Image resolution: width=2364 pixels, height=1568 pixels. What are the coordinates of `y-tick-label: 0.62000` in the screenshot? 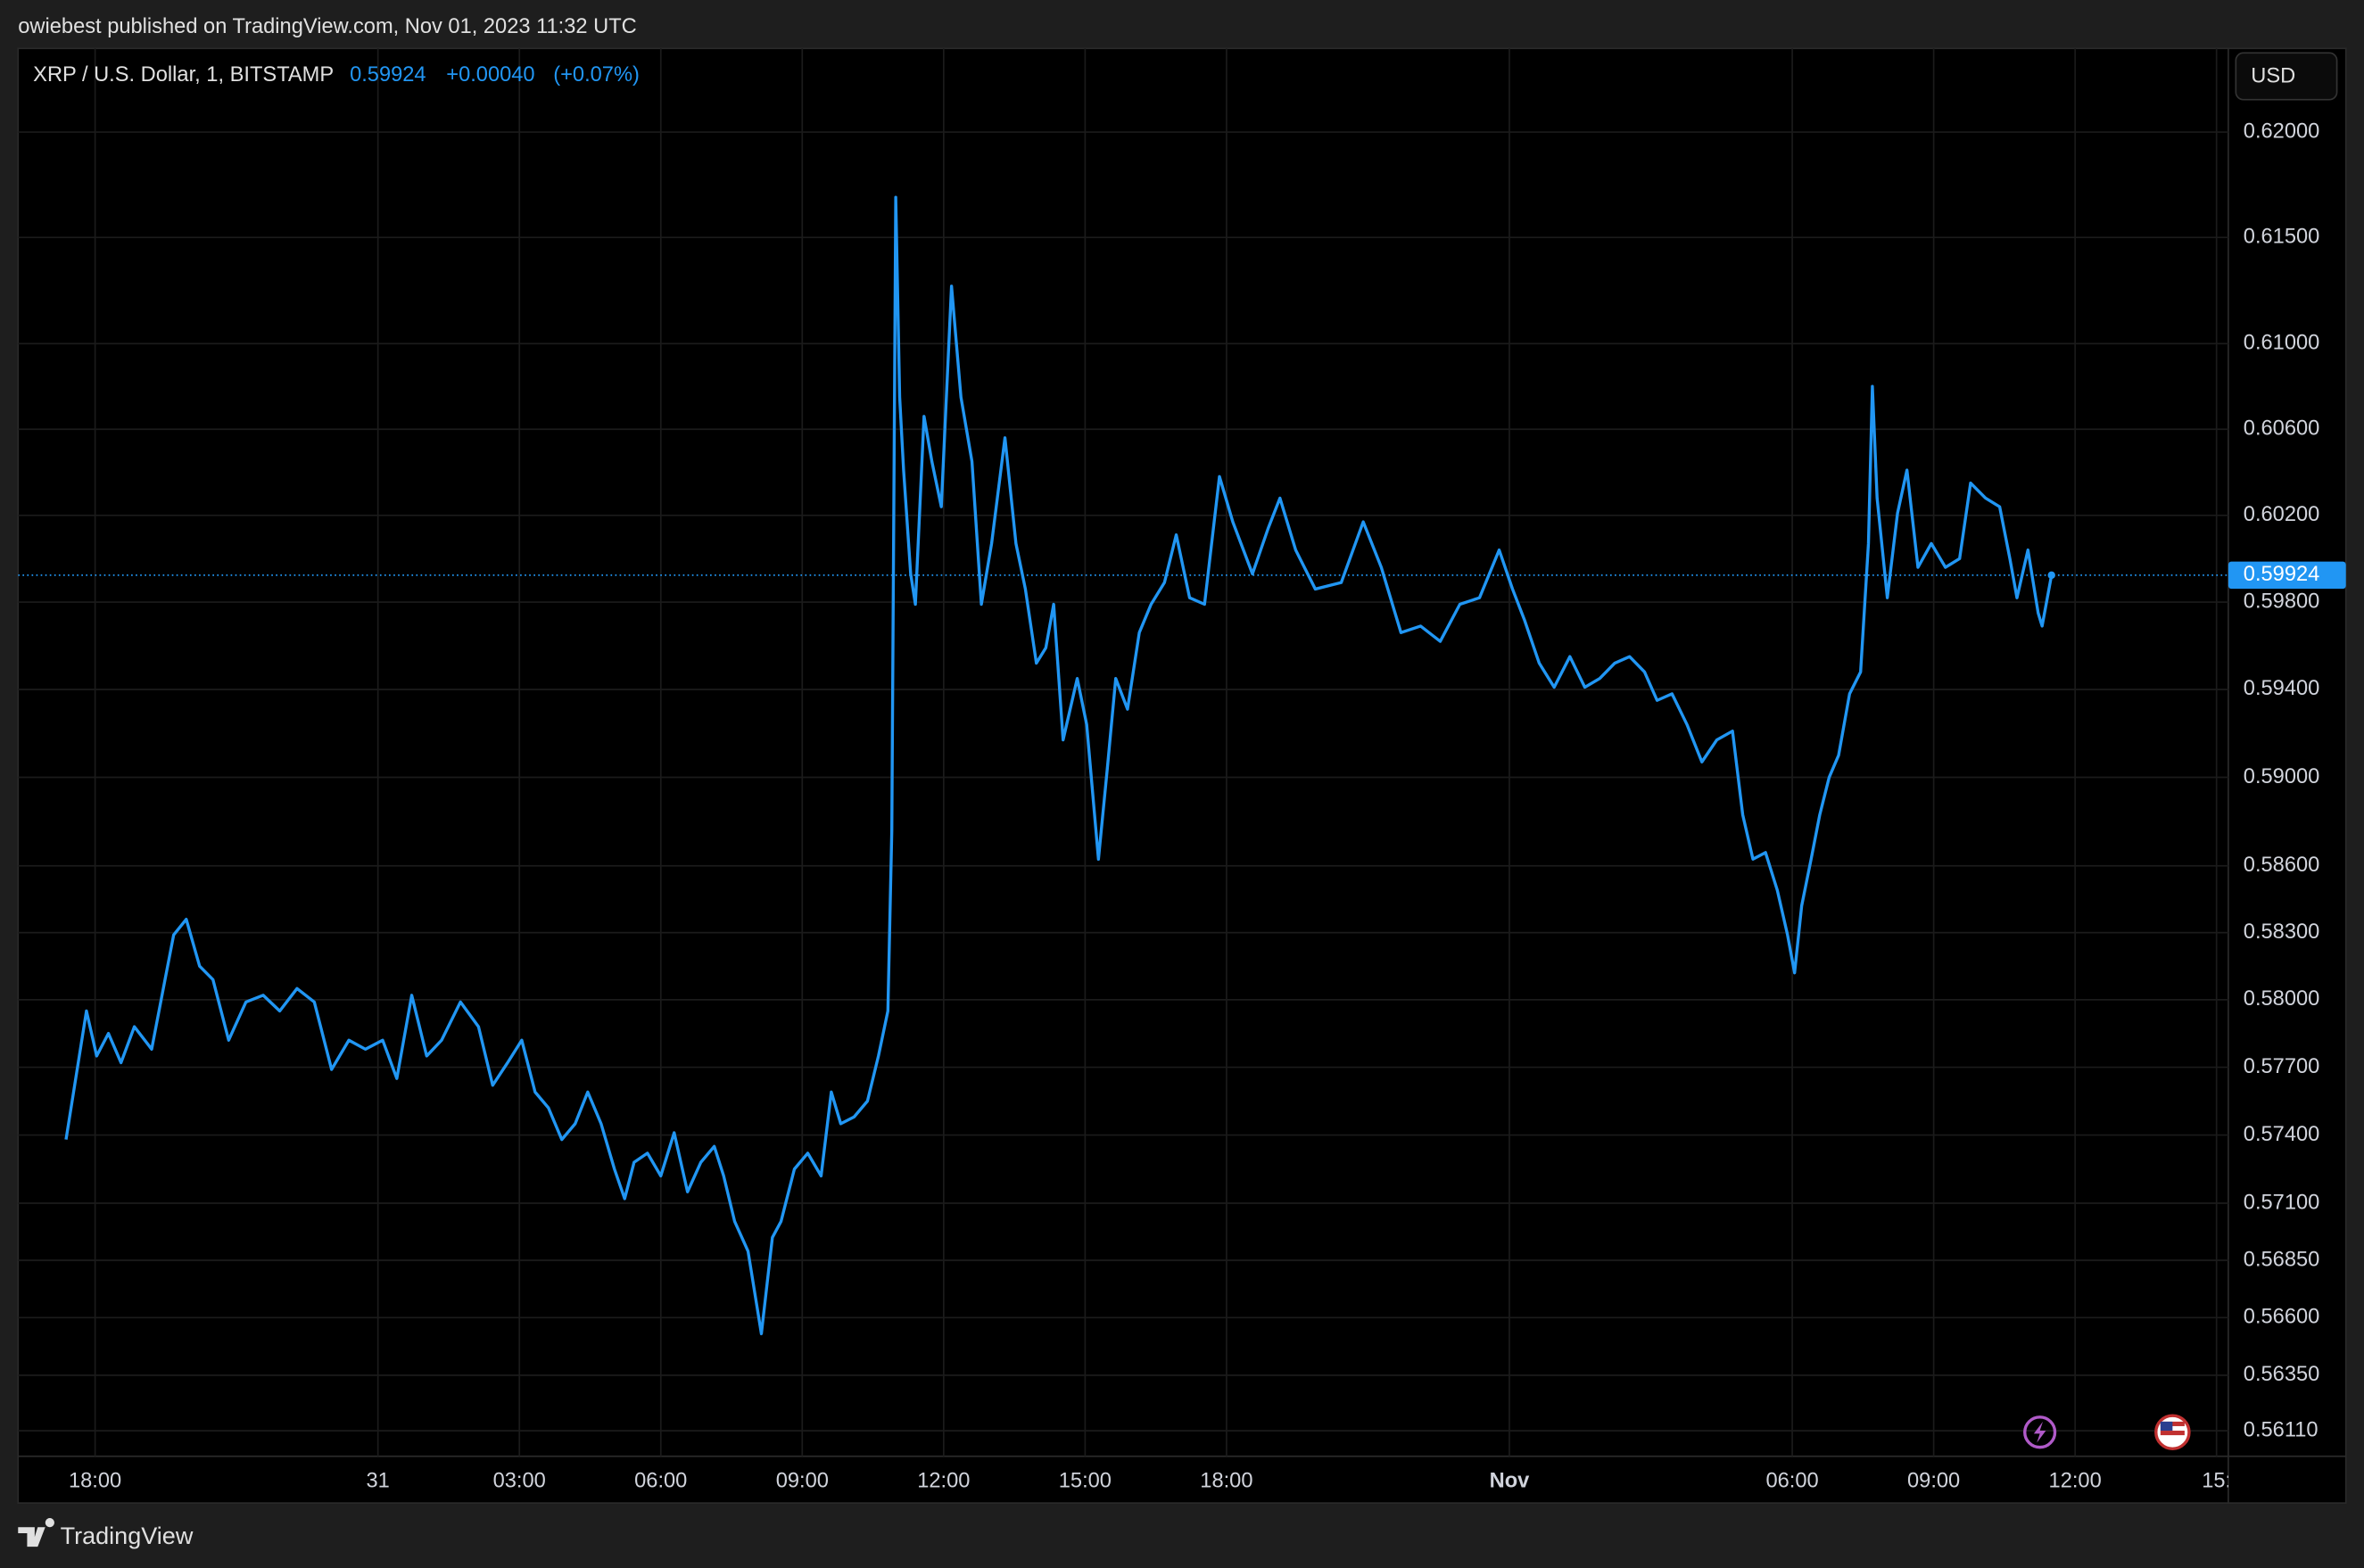 It's located at (2282, 131).